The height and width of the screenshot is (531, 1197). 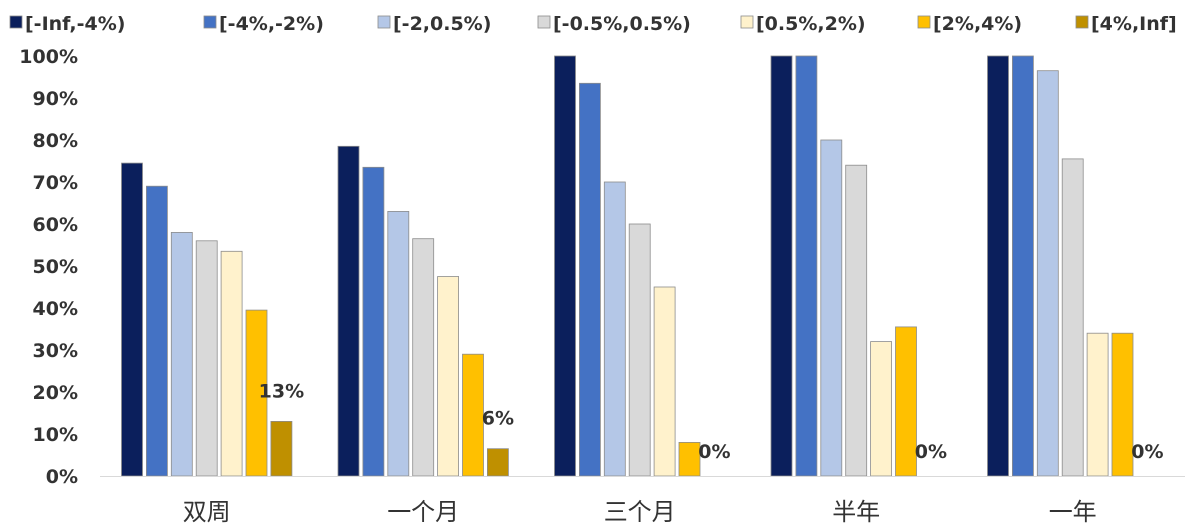 I want to click on legend-item: [-Inf,-4%), so click(x=67, y=24).